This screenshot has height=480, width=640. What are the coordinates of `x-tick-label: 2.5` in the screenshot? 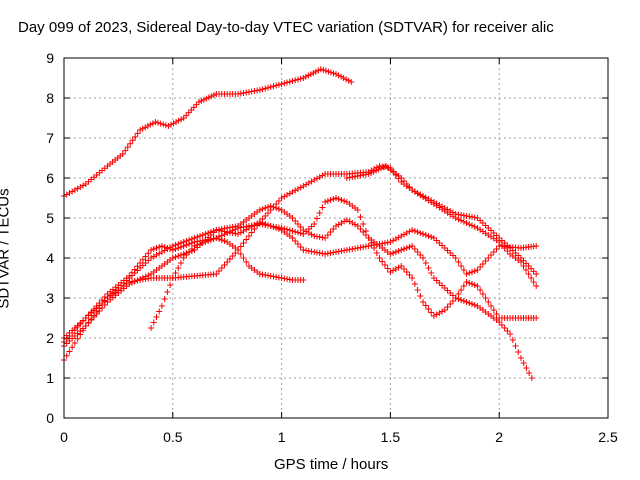 It's located at (608, 437).